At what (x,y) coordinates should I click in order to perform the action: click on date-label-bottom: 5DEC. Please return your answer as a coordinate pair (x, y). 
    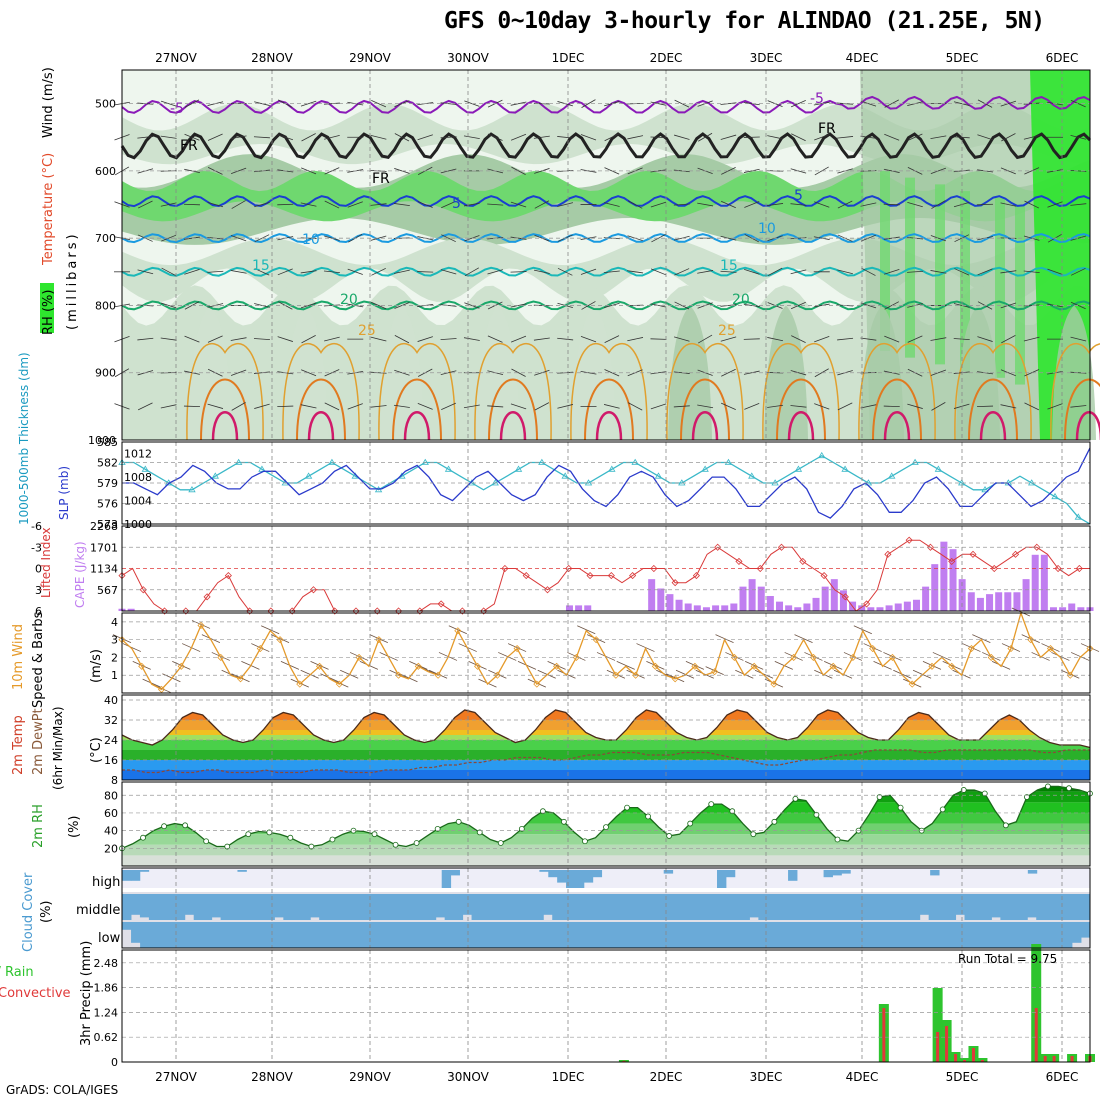
    Looking at the image, I should click on (962, 1077).